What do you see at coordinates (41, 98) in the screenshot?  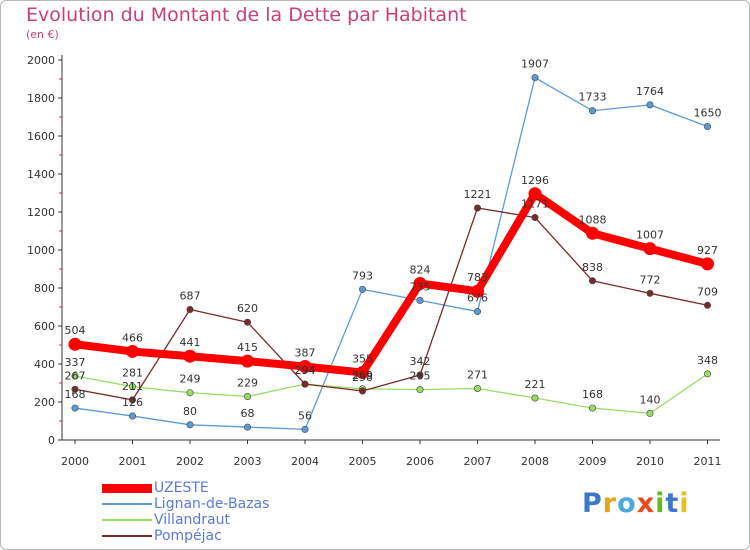 I see `y-tick-label: 1800` at bounding box center [41, 98].